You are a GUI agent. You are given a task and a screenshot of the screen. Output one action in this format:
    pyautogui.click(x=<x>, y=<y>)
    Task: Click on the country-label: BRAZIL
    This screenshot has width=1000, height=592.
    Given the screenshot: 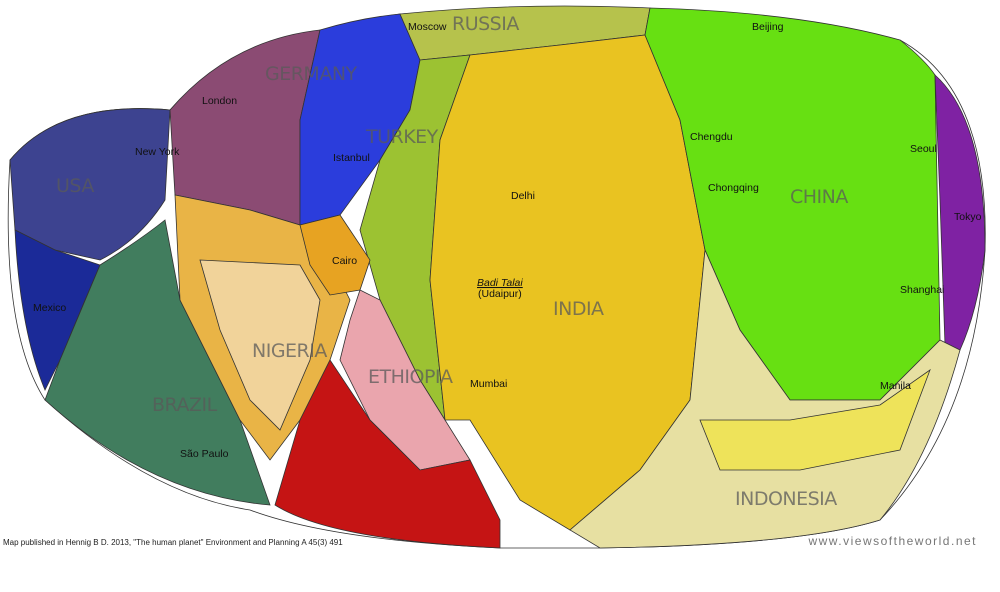 What is the action you would take?
    pyautogui.click(x=185, y=405)
    